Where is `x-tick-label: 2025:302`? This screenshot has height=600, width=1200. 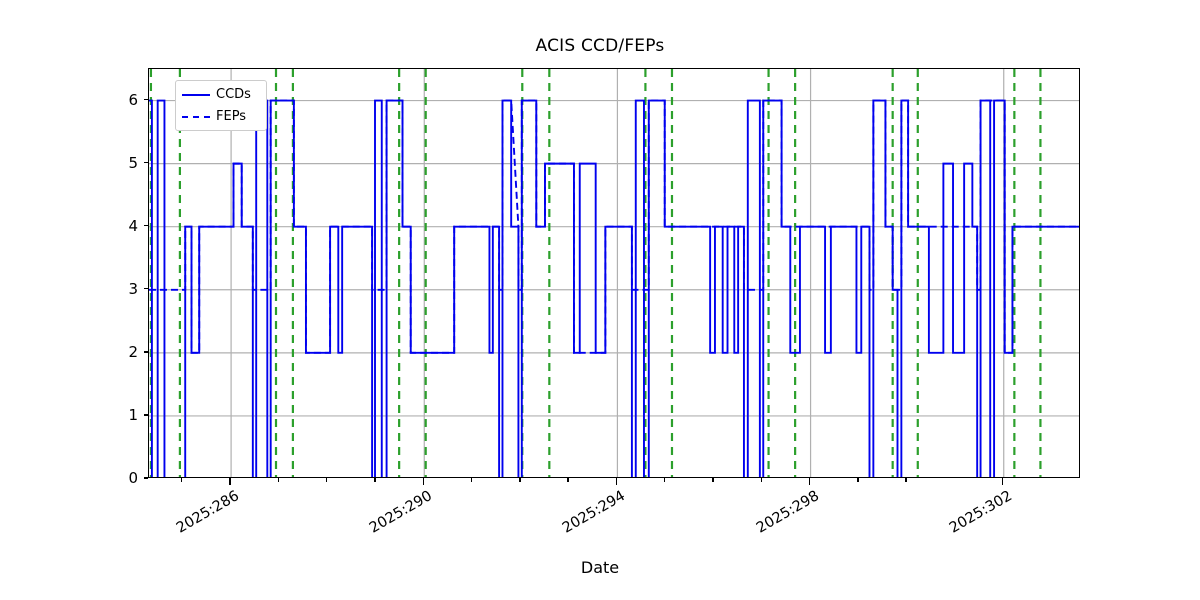
x-tick-label: 2025:302 is located at coordinates (980, 512).